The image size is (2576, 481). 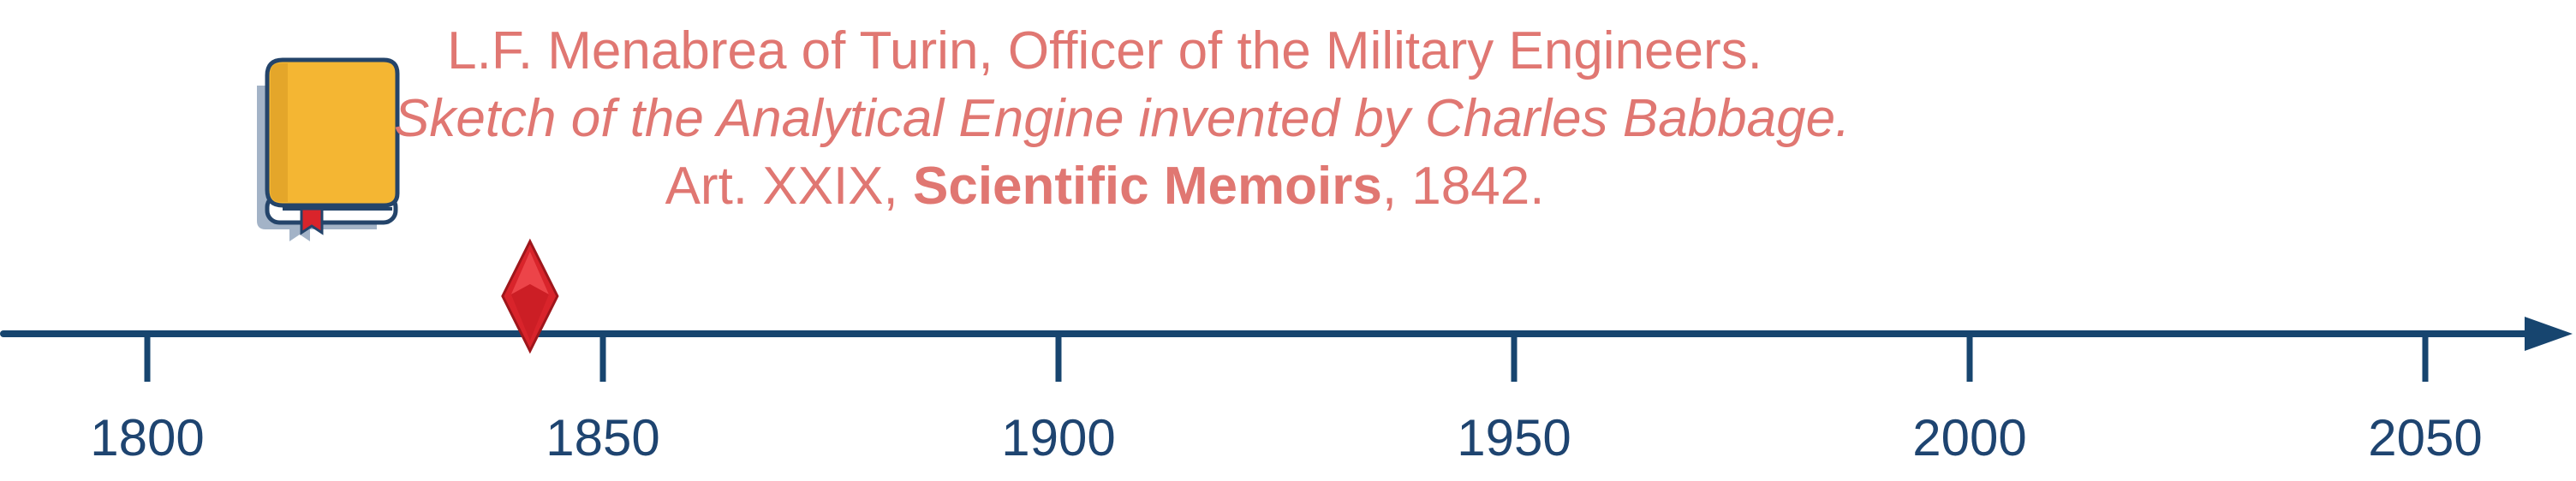 I want to click on citation-journal: Scientific Memoirs, so click(x=1147, y=186).